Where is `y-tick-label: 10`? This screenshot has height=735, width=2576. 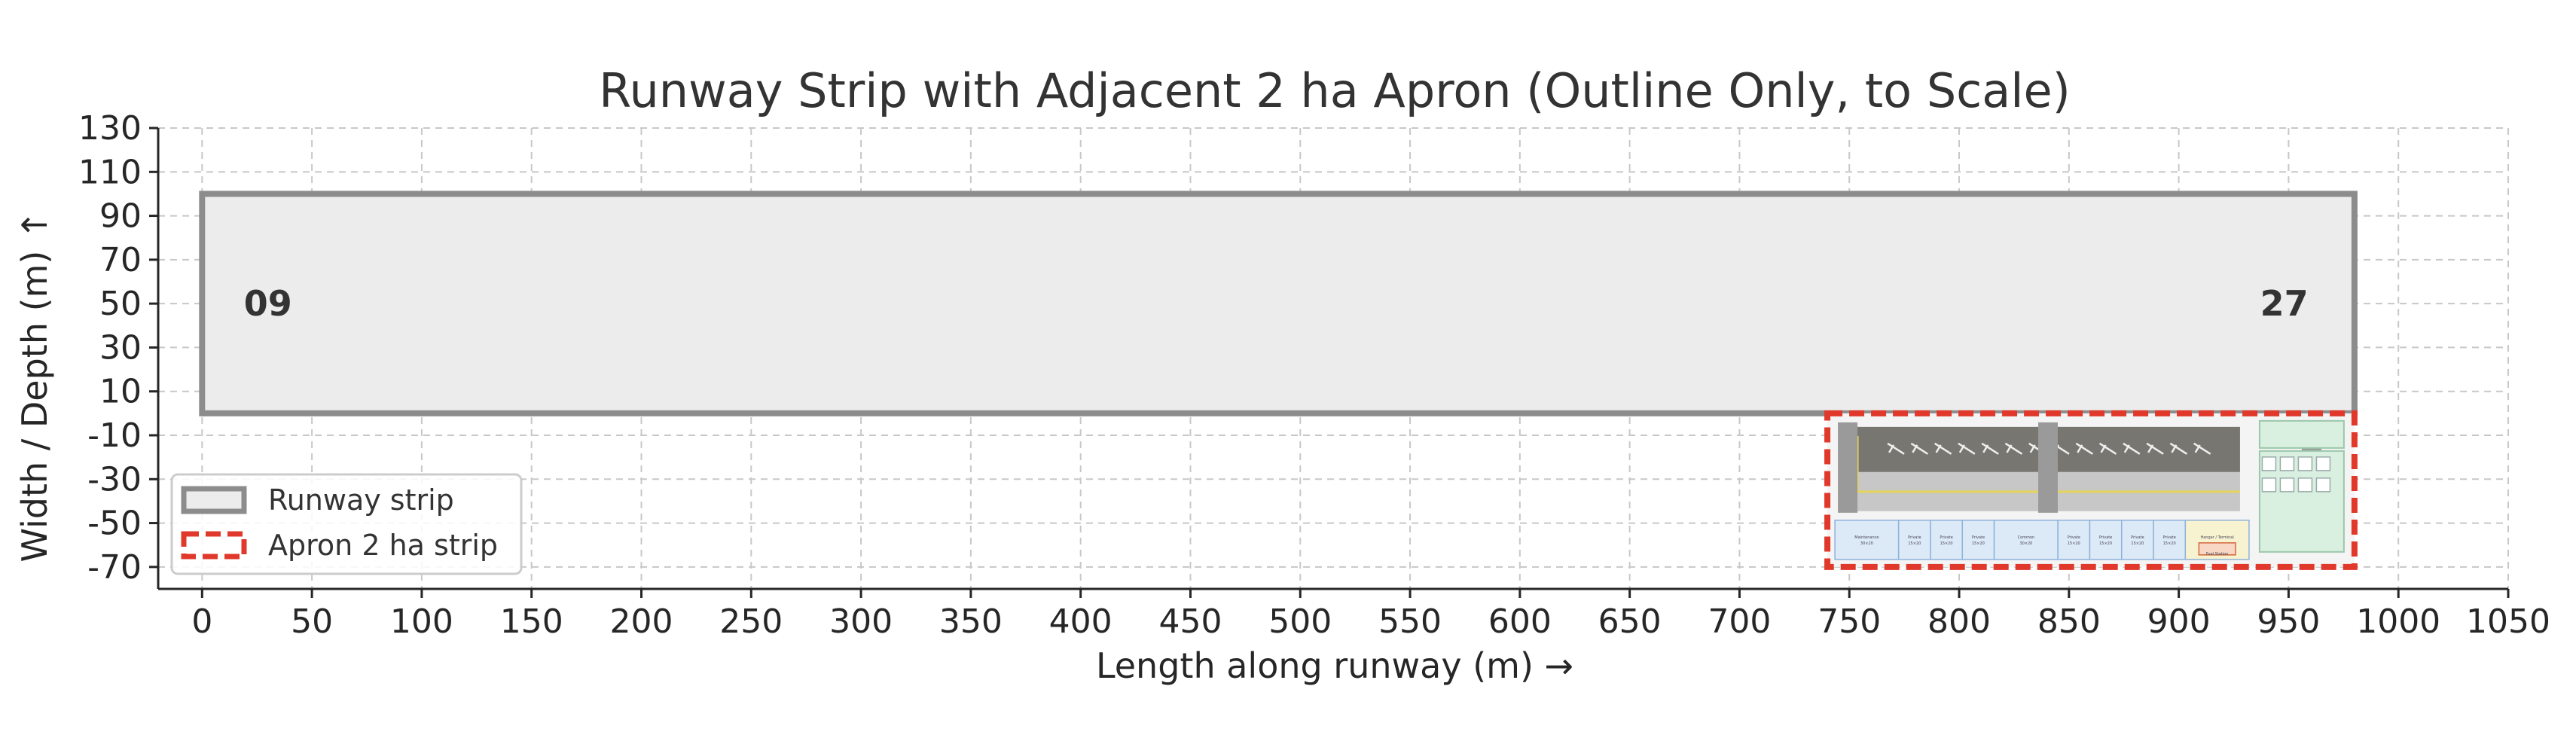 y-tick-label: 10 is located at coordinates (121, 392).